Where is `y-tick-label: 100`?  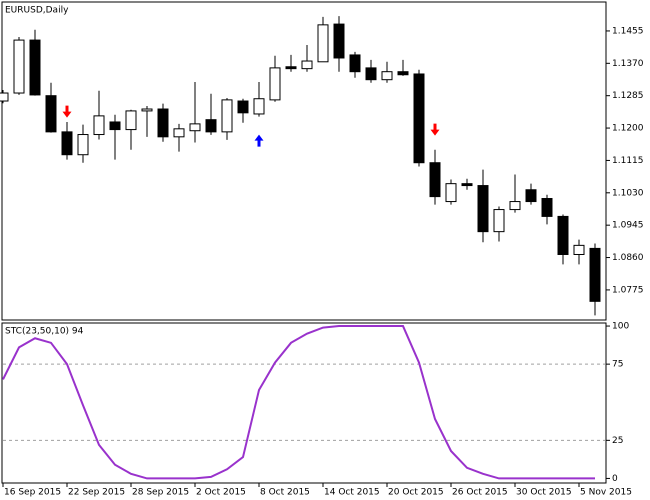
y-tick-label: 100 is located at coordinates (620, 327).